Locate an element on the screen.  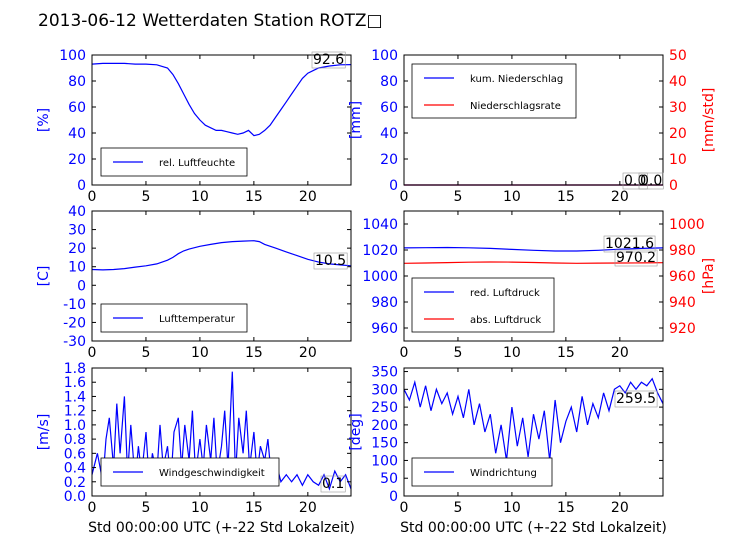
y-tick-label: 1.8 is located at coordinates (75, 369).